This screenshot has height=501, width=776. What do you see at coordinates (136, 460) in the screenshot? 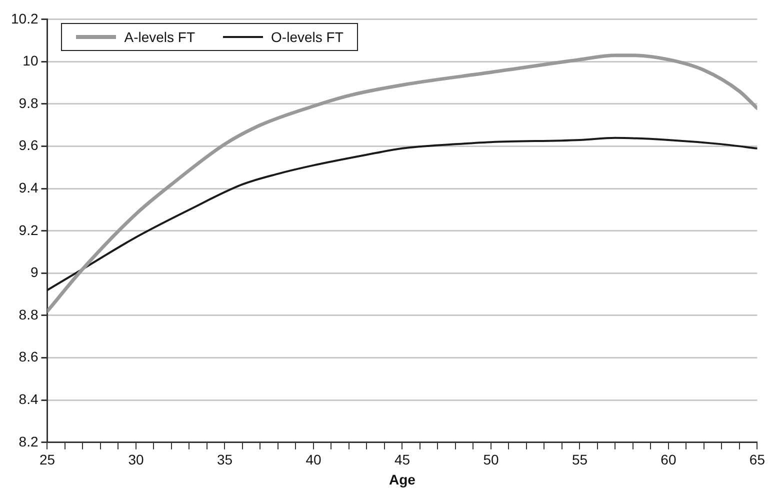
I see `x-tick-label: 30` at bounding box center [136, 460].